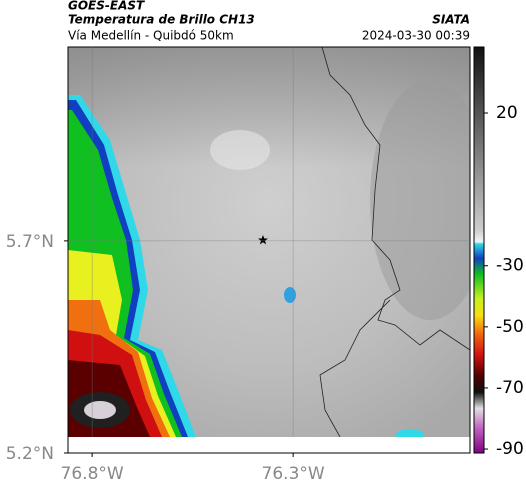 The height and width of the screenshot is (495, 526). I want to click on colorbar-tick-label: -50, so click(510, 327).